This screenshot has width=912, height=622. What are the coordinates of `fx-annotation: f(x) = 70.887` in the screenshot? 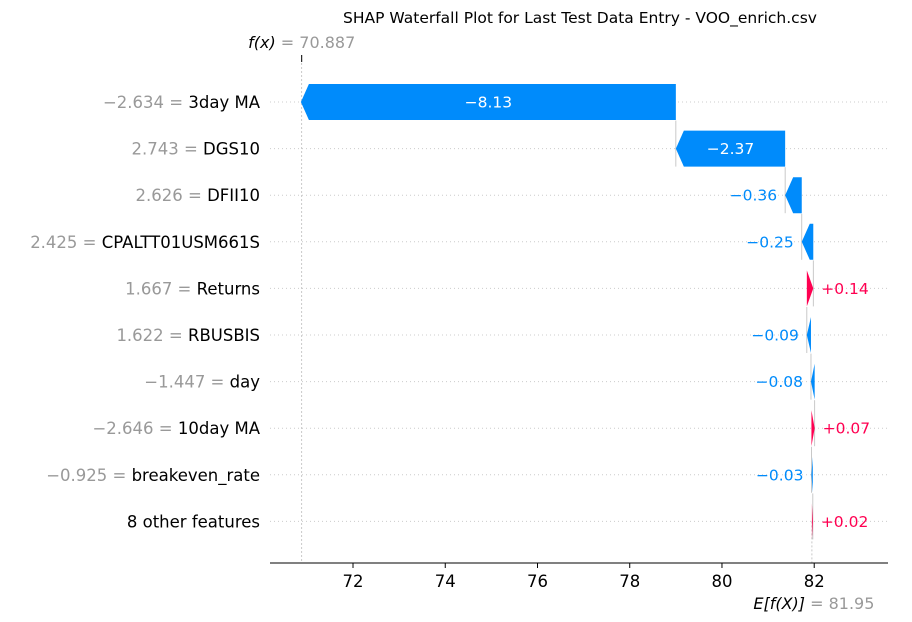 It's located at (301, 47).